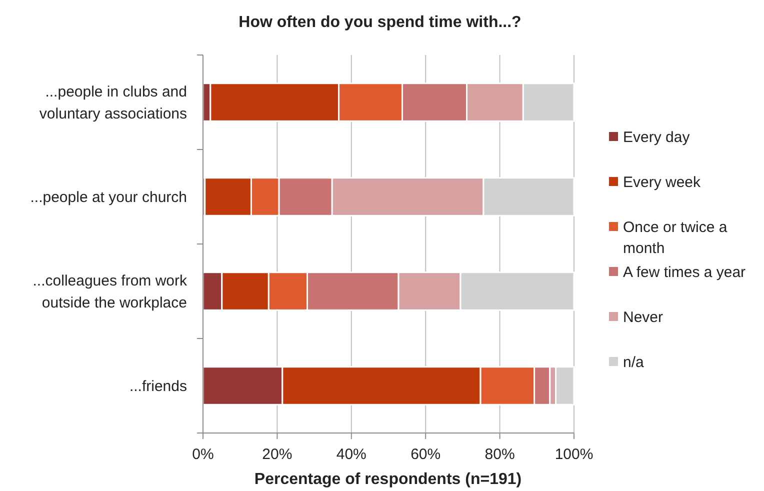 The image size is (764, 491). Describe the element at coordinates (380, 22) in the screenshot. I see `chart-title: How often do you spend time with...?` at that location.